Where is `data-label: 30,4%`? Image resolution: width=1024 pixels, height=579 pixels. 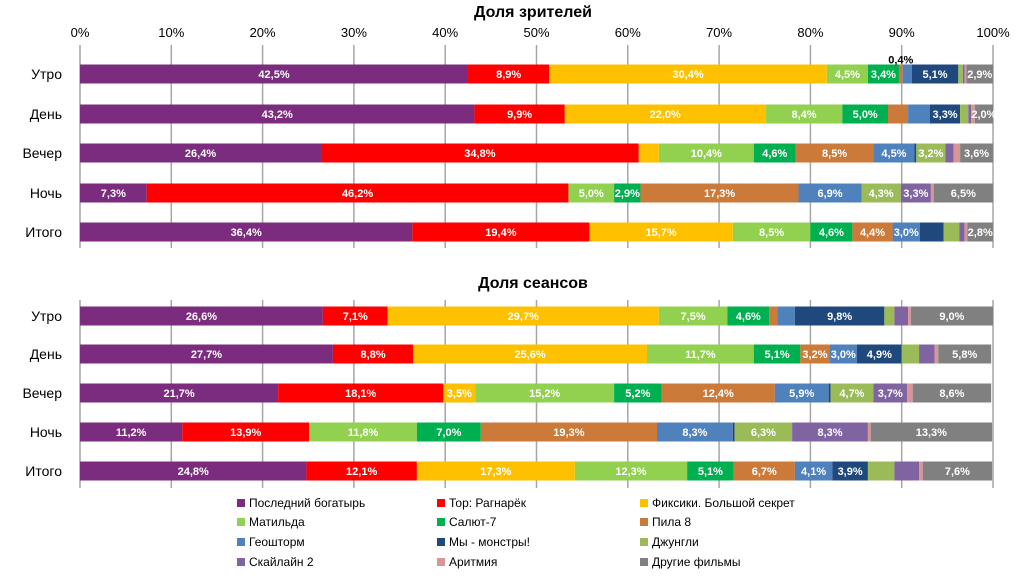 data-label: 30,4% is located at coordinates (687, 75).